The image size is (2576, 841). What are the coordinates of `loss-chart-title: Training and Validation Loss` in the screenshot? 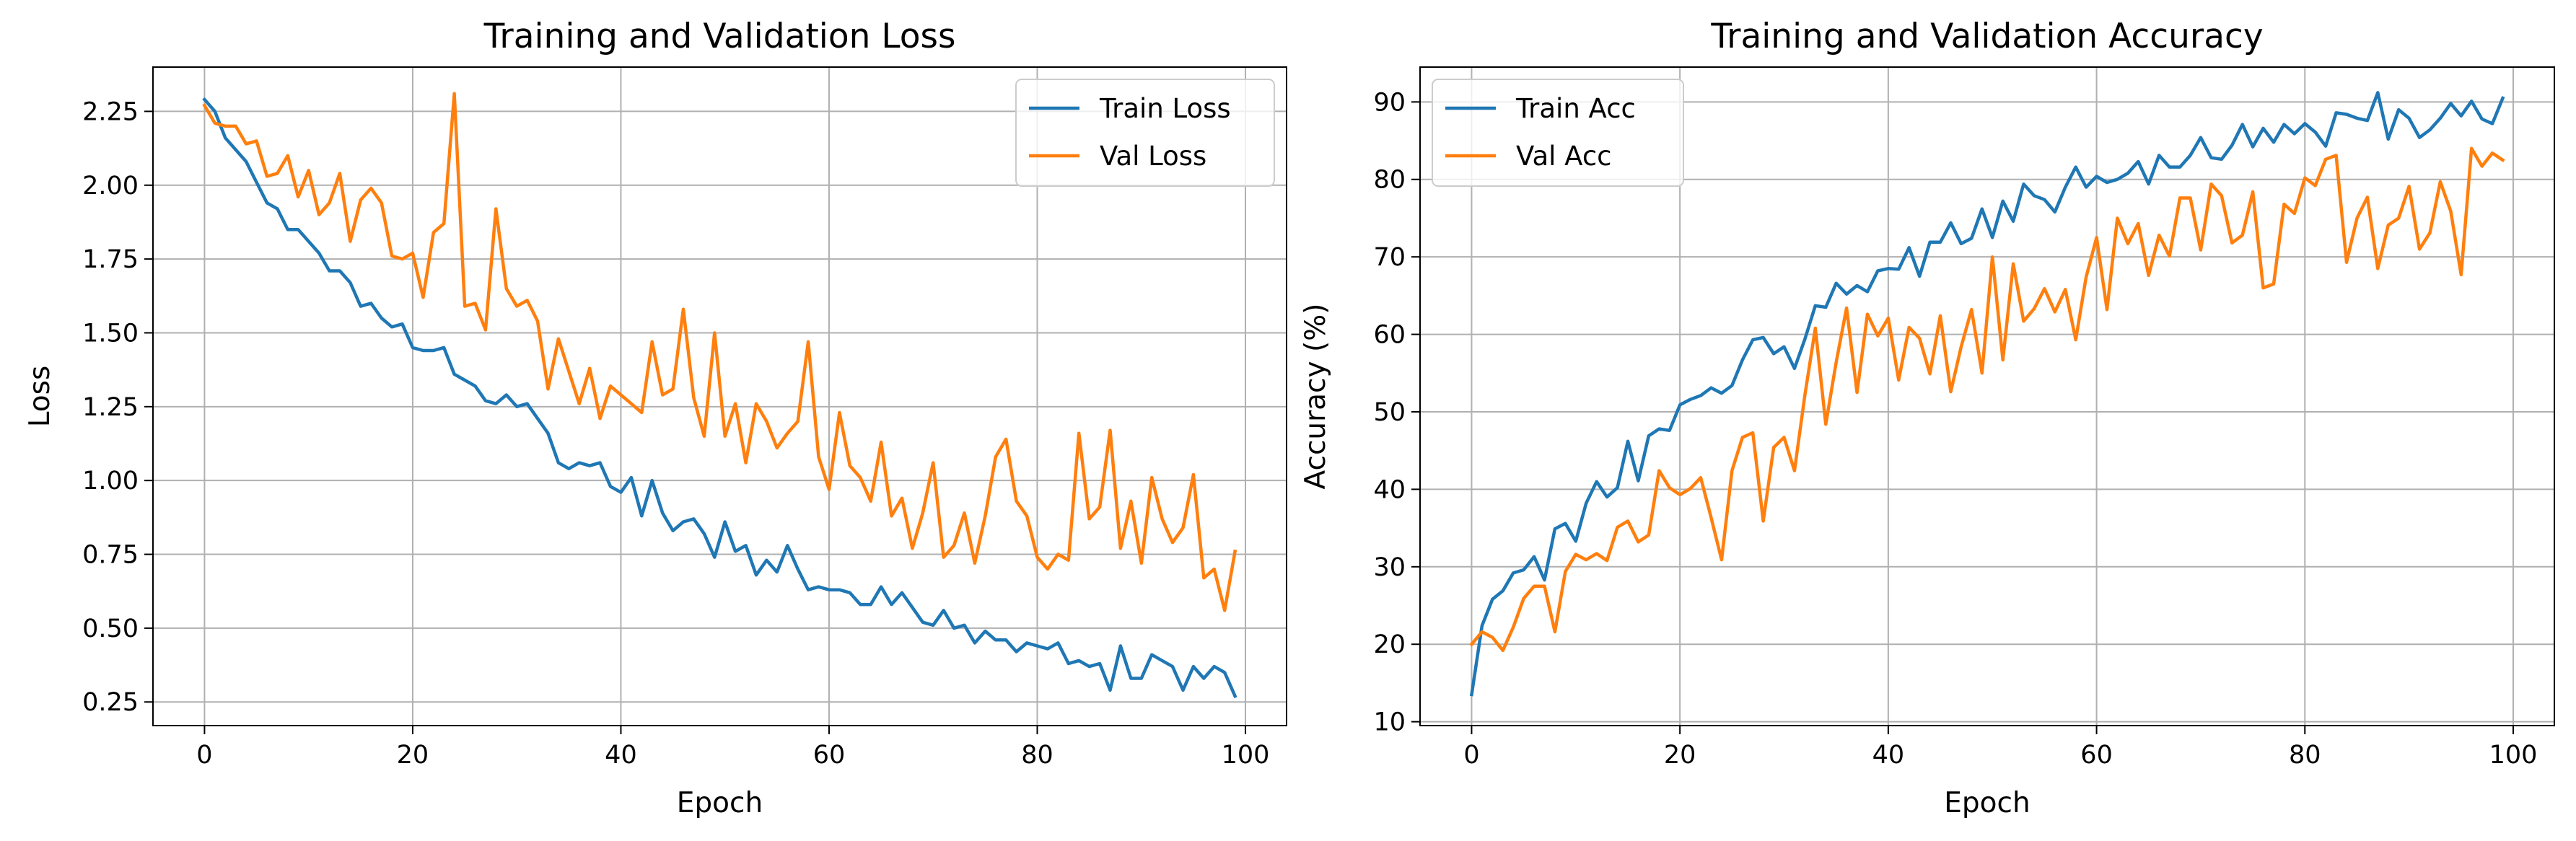 It's located at (719, 36).